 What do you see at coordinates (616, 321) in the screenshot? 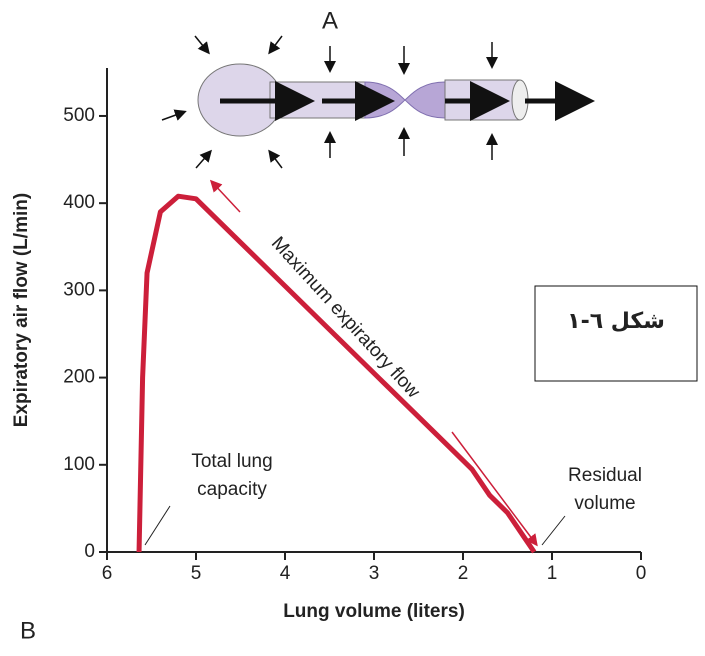
I see `figure-label: شكل ٦-١` at bounding box center [616, 321].